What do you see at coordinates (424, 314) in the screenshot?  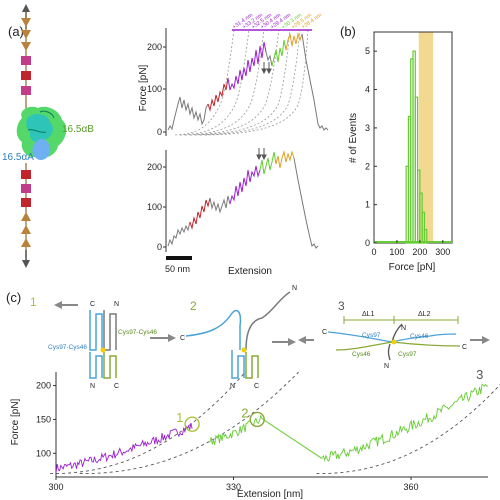 I see `delta-l2-label: ΔL2` at bounding box center [424, 314].